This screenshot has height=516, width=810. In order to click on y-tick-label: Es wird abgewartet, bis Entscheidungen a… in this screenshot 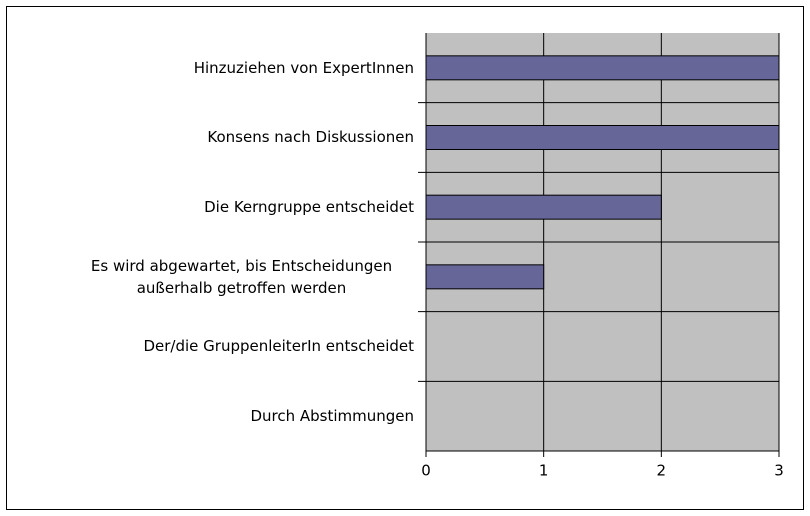, I will do `click(241, 276)`.